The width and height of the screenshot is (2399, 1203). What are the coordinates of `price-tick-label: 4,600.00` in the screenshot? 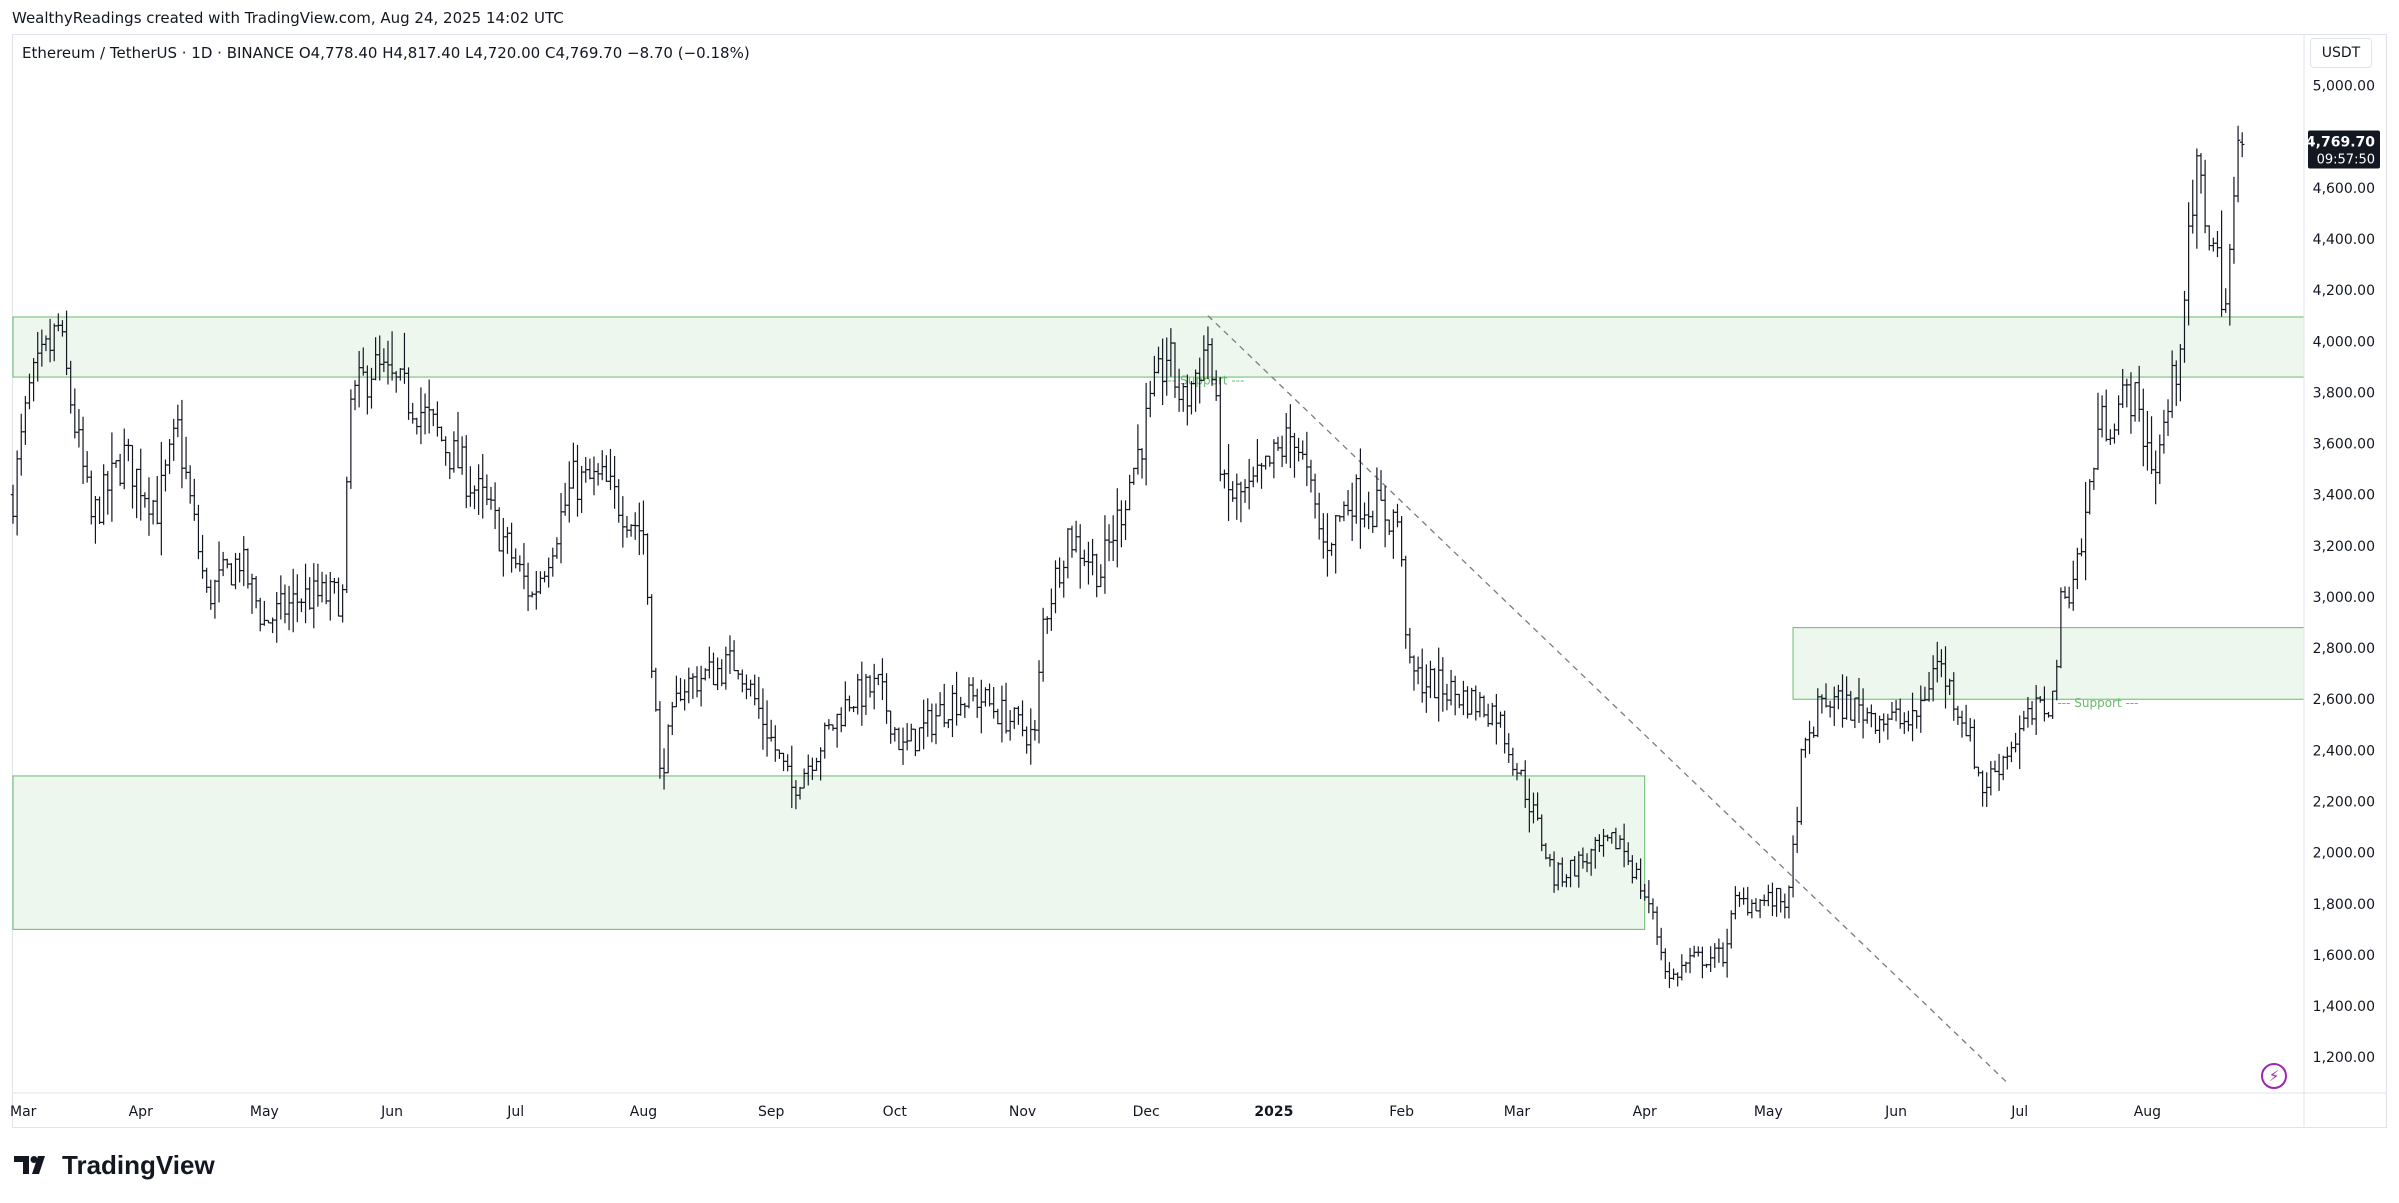 It's located at (2344, 189).